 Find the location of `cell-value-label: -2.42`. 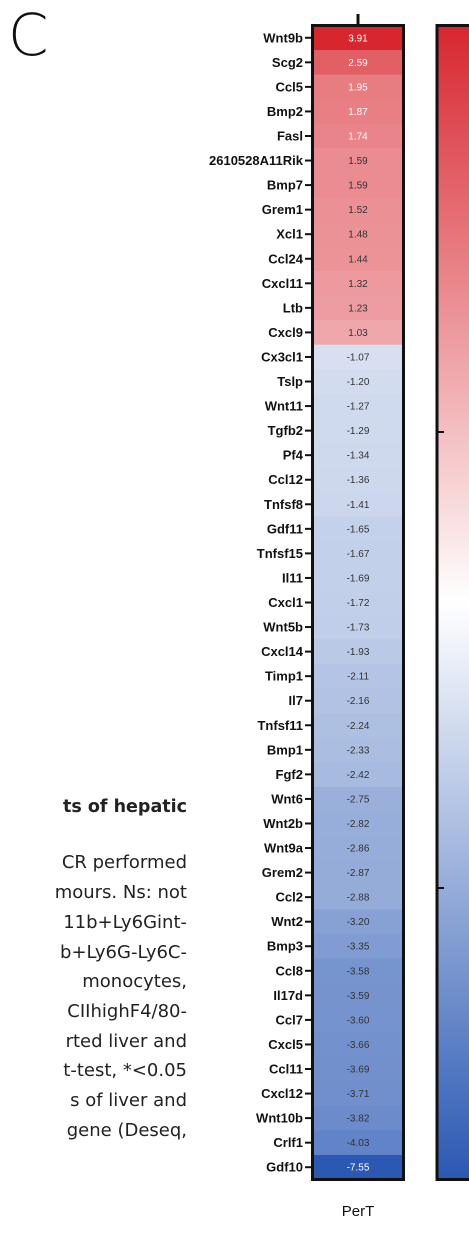

cell-value-label: -2.42 is located at coordinates (358, 775).